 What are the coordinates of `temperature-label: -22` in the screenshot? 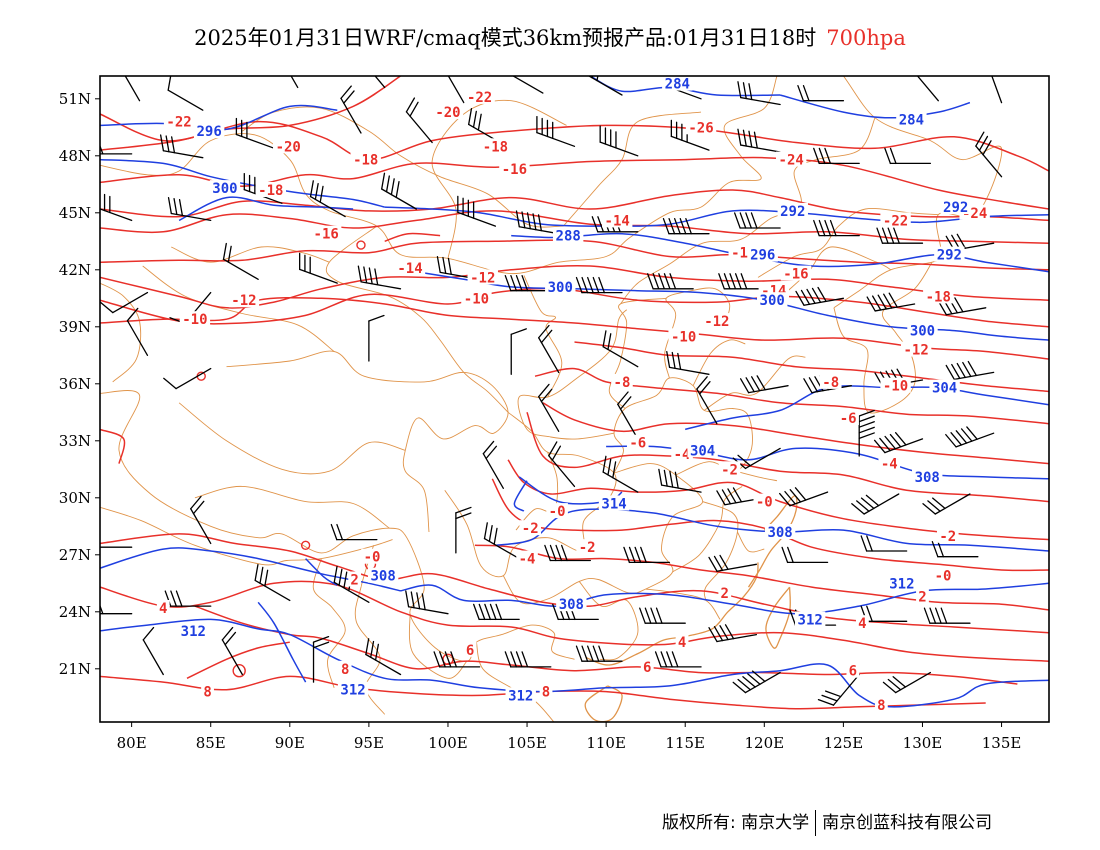 It's located at (178, 123).